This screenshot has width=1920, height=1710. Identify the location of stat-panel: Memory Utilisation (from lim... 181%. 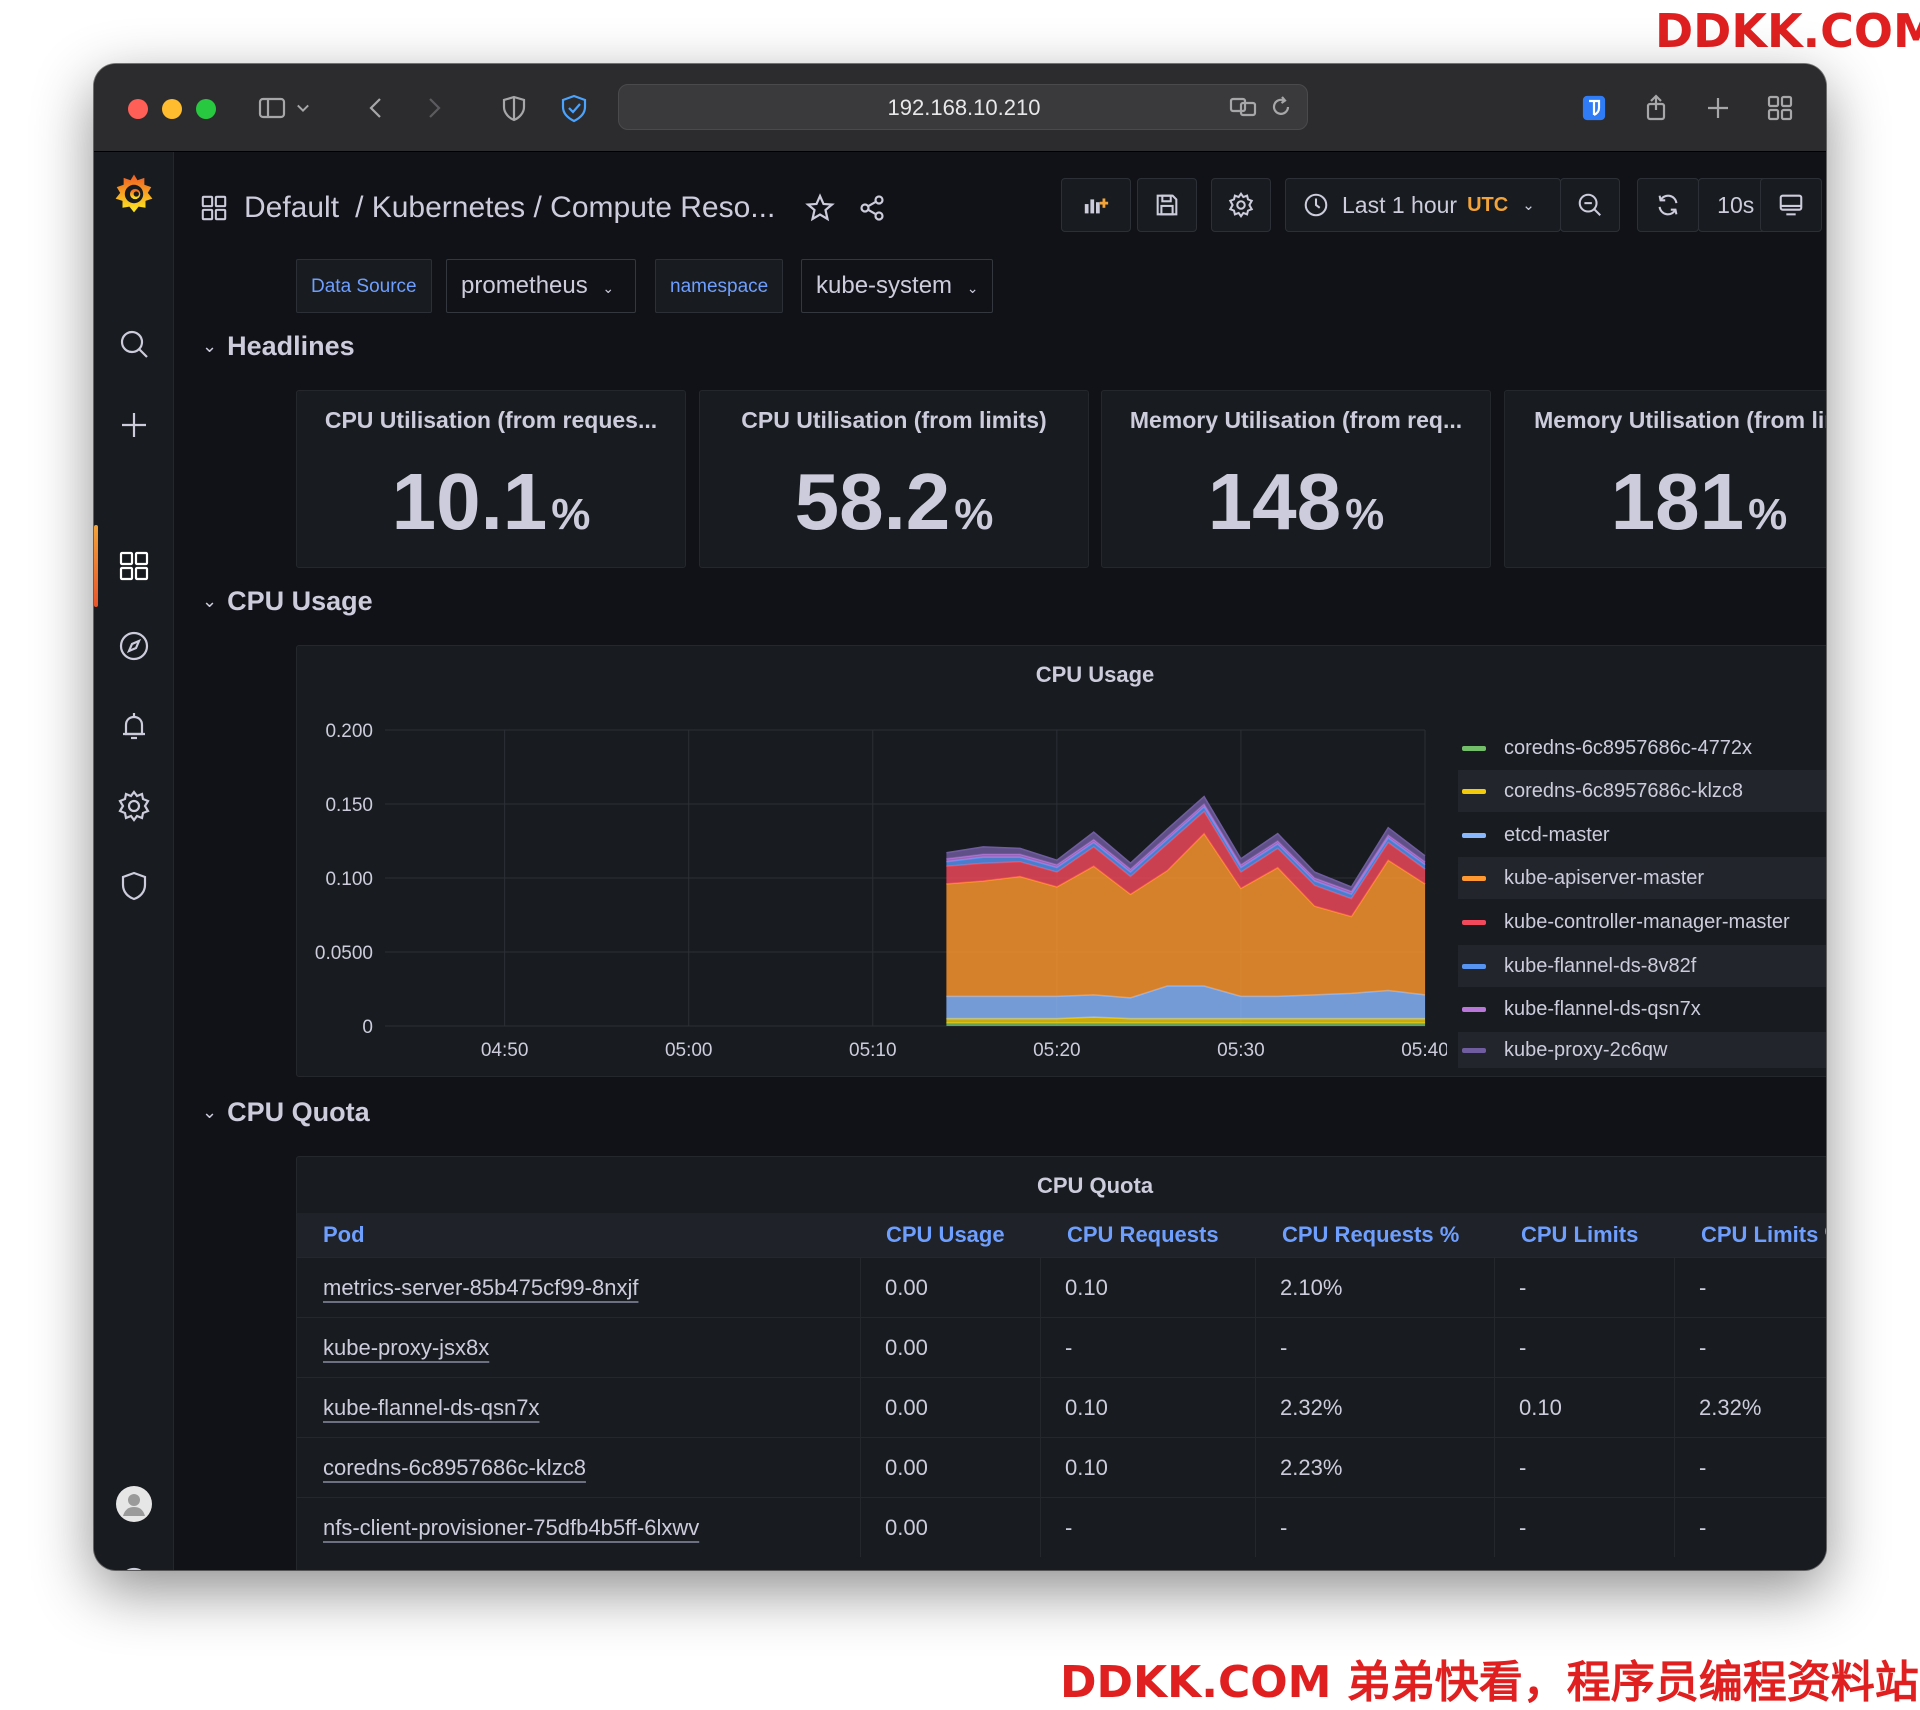
(1665, 479).